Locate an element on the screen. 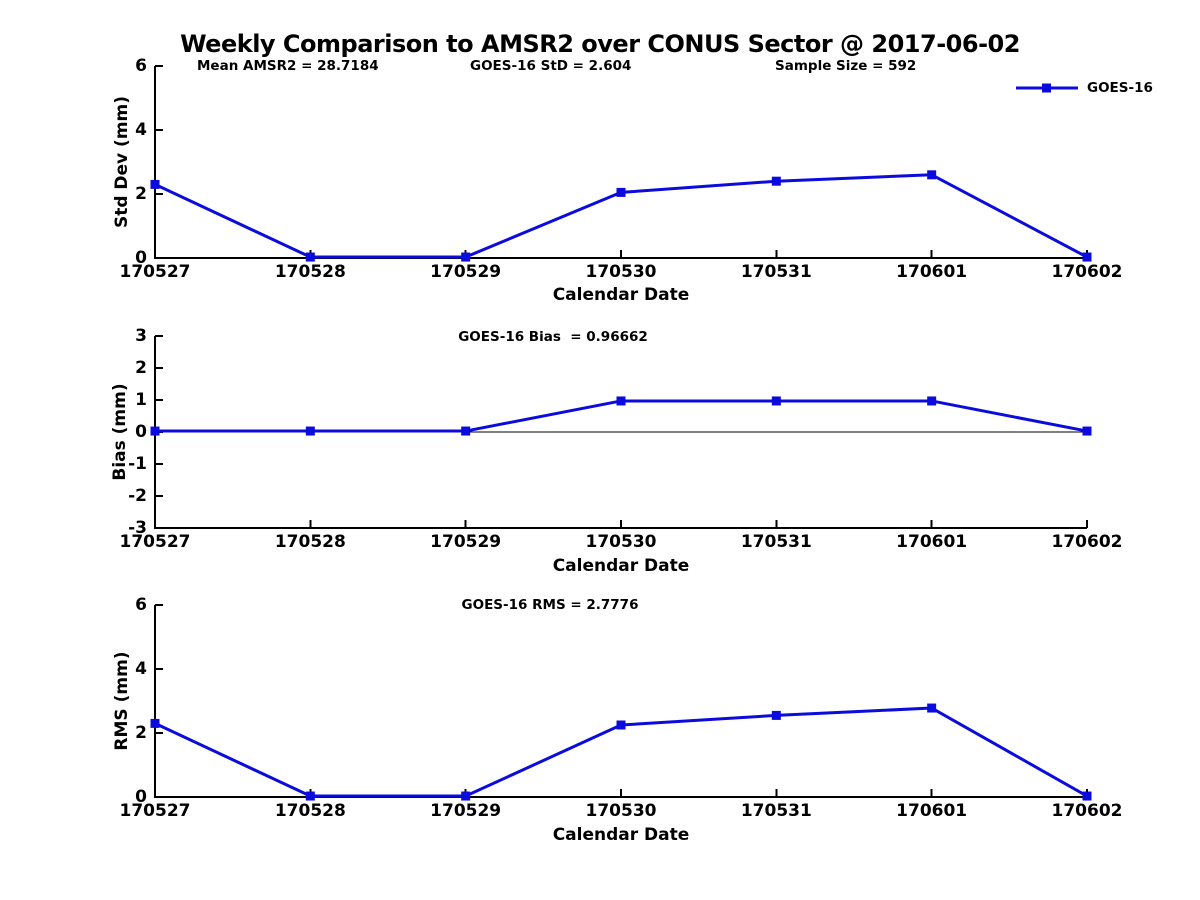  y-tick-label-bias: 0 is located at coordinates (141, 432).